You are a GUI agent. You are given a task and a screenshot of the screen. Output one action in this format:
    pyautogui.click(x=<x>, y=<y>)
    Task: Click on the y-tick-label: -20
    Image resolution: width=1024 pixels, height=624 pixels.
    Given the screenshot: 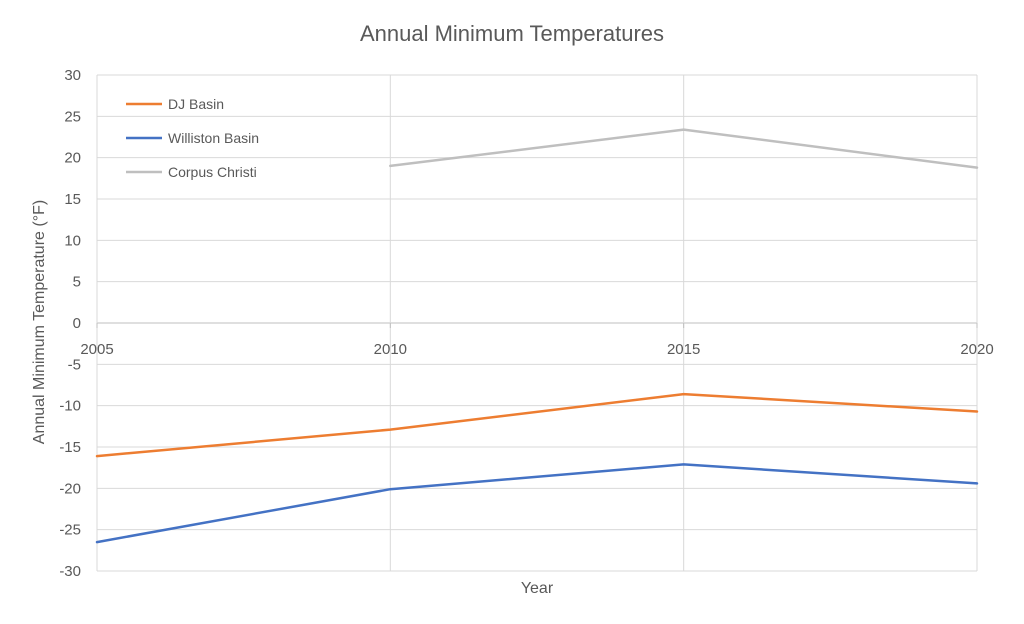 What is the action you would take?
    pyautogui.click(x=70, y=488)
    